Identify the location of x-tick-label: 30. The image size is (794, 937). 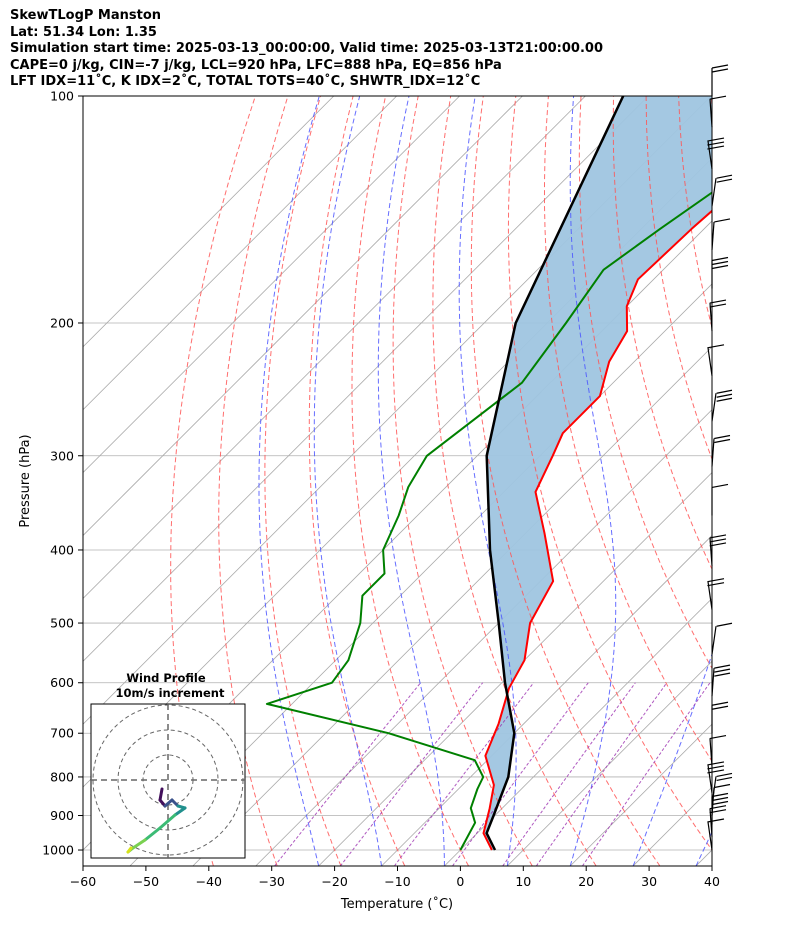
(649, 881).